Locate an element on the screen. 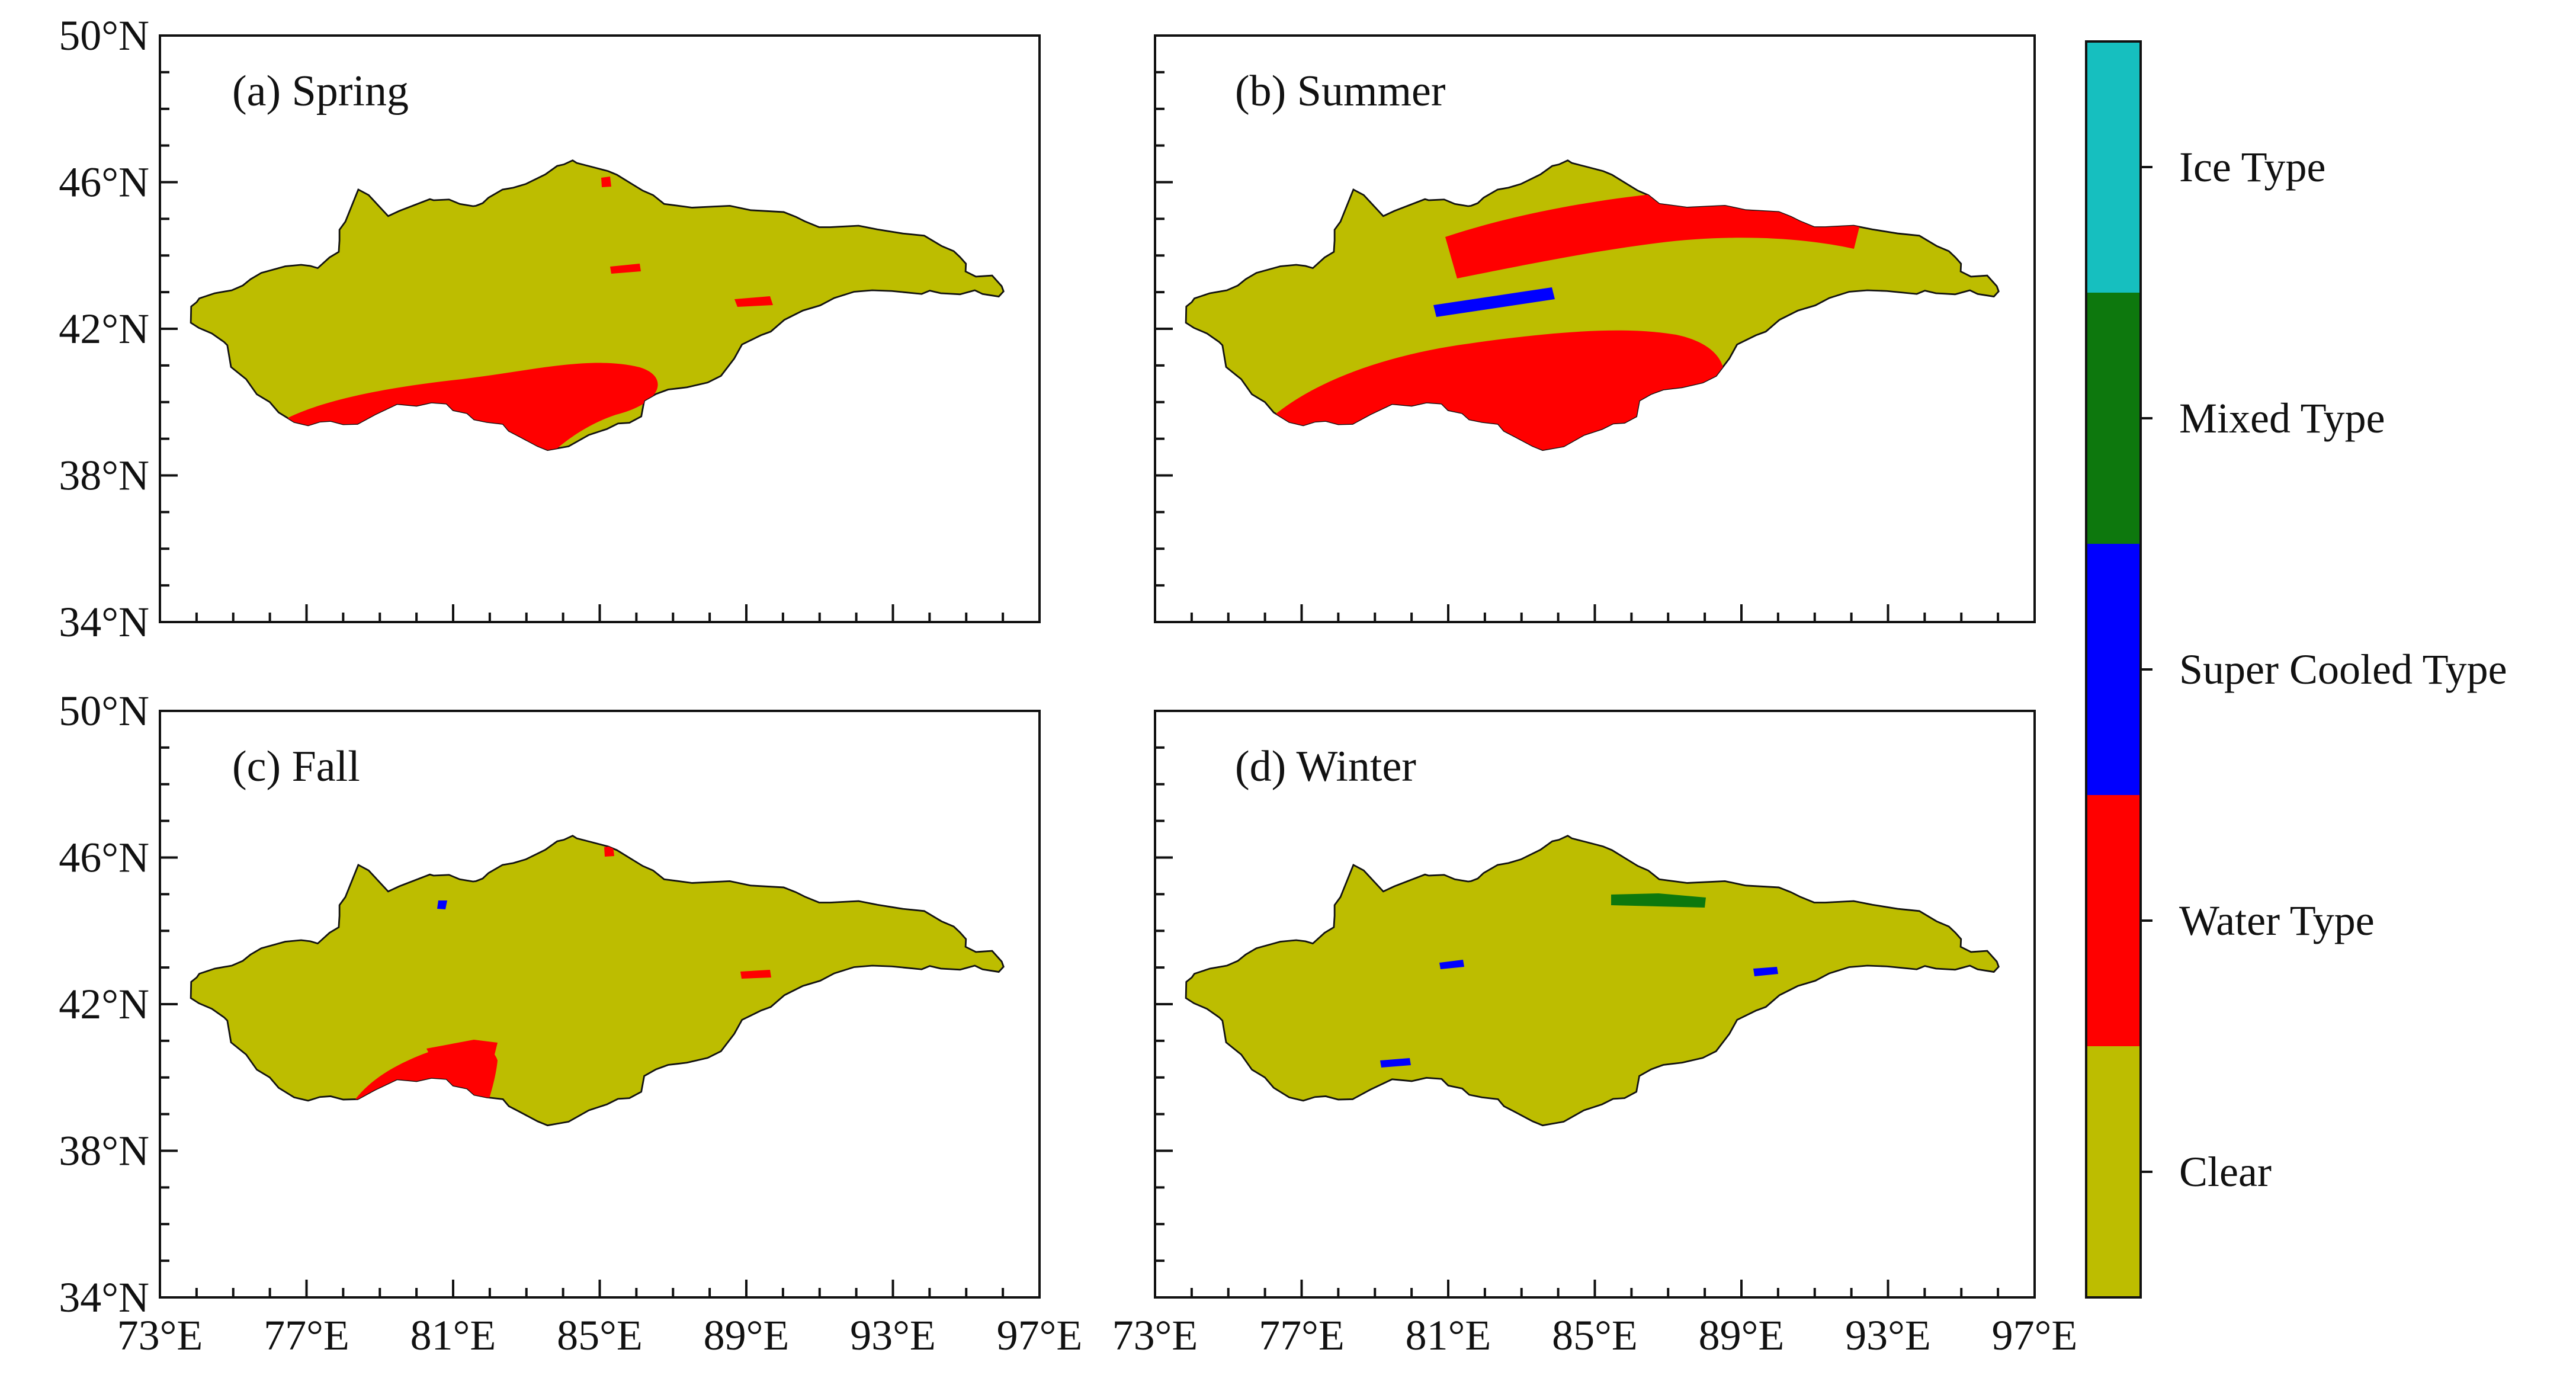  fall-water-basin-north is located at coordinates (462, 1056).